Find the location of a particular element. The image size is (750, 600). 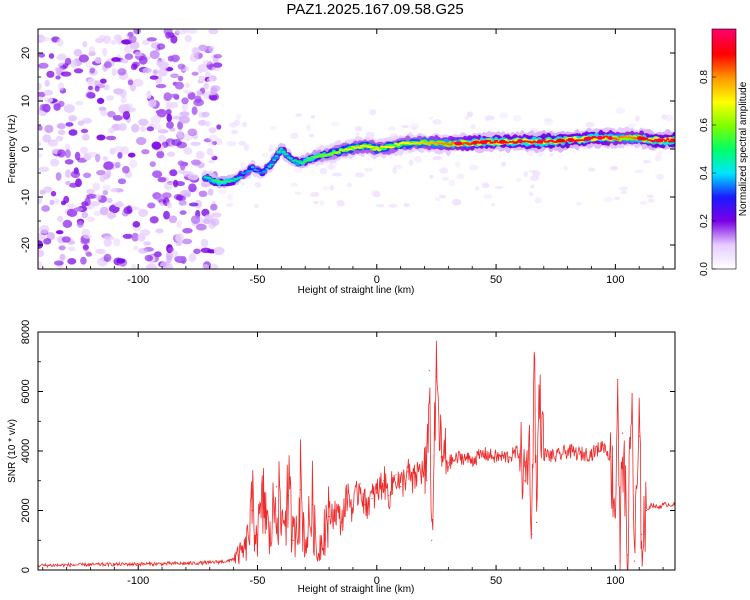

snr-y-axis-label: SNR (10 * v/v) is located at coordinates (12, 451).